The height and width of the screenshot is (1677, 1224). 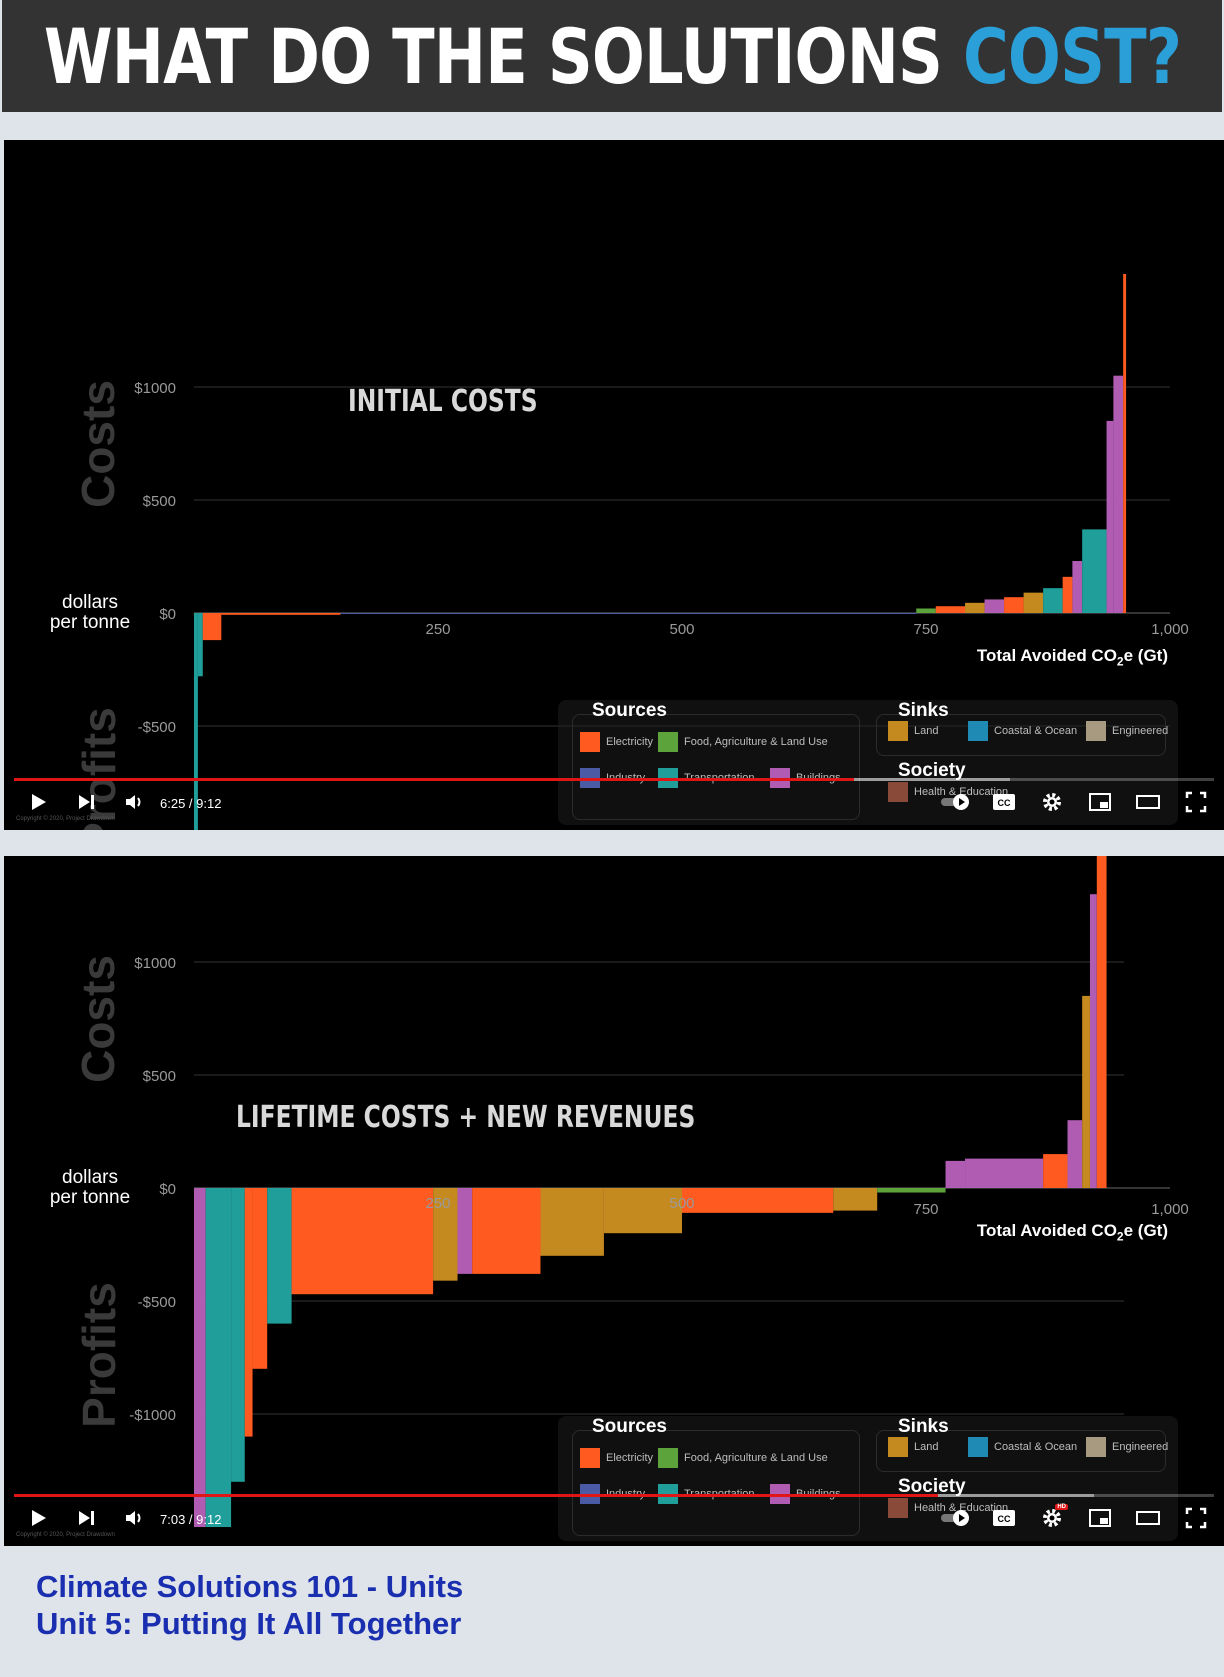 What do you see at coordinates (167, 1189) in the screenshot?
I see `y-tick-label: $0` at bounding box center [167, 1189].